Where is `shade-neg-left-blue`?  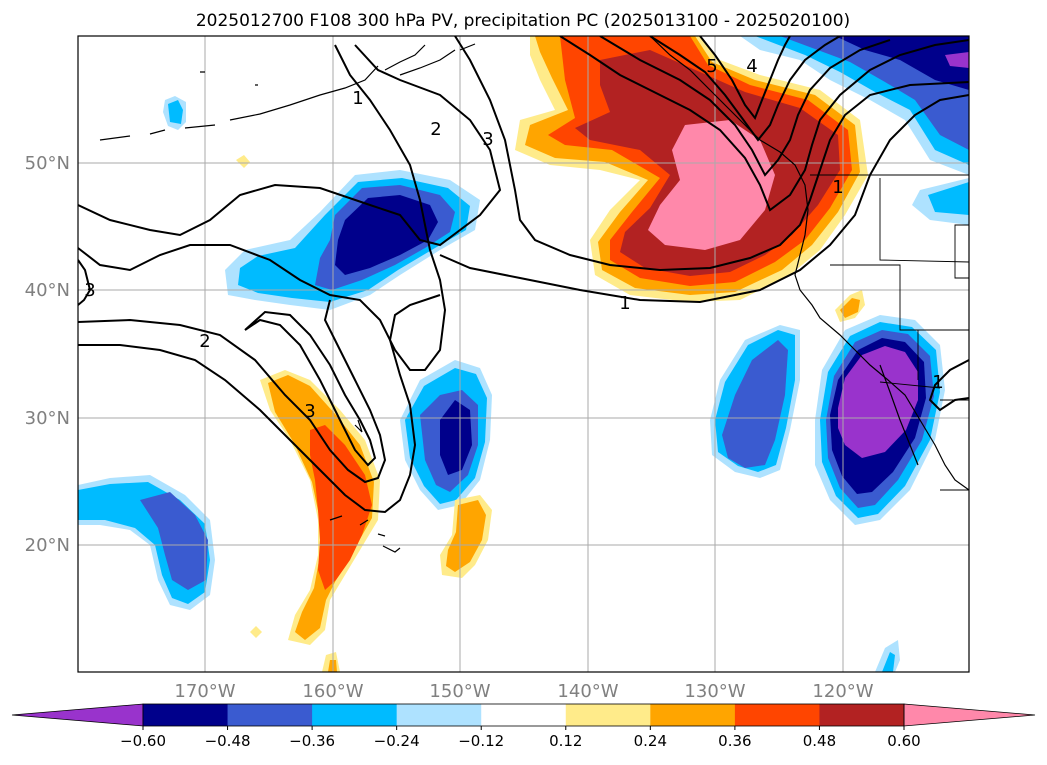
shade-neg-left-blue is located at coordinates (174, 541).